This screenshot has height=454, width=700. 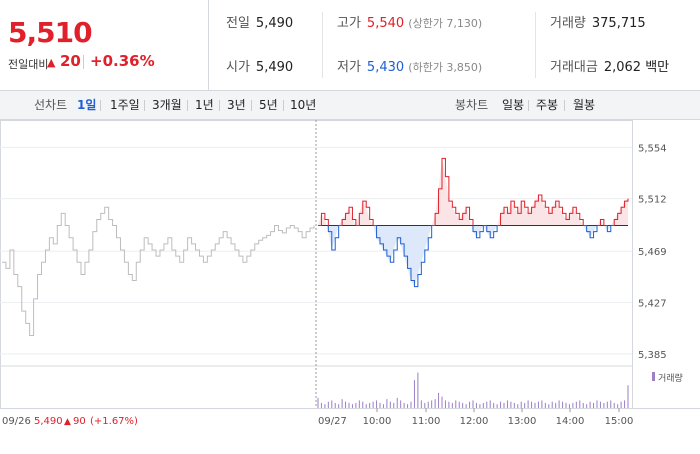 What do you see at coordinates (238, 23) in the screenshot?
I see `prev-close-label: 전일` at bounding box center [238, 23].